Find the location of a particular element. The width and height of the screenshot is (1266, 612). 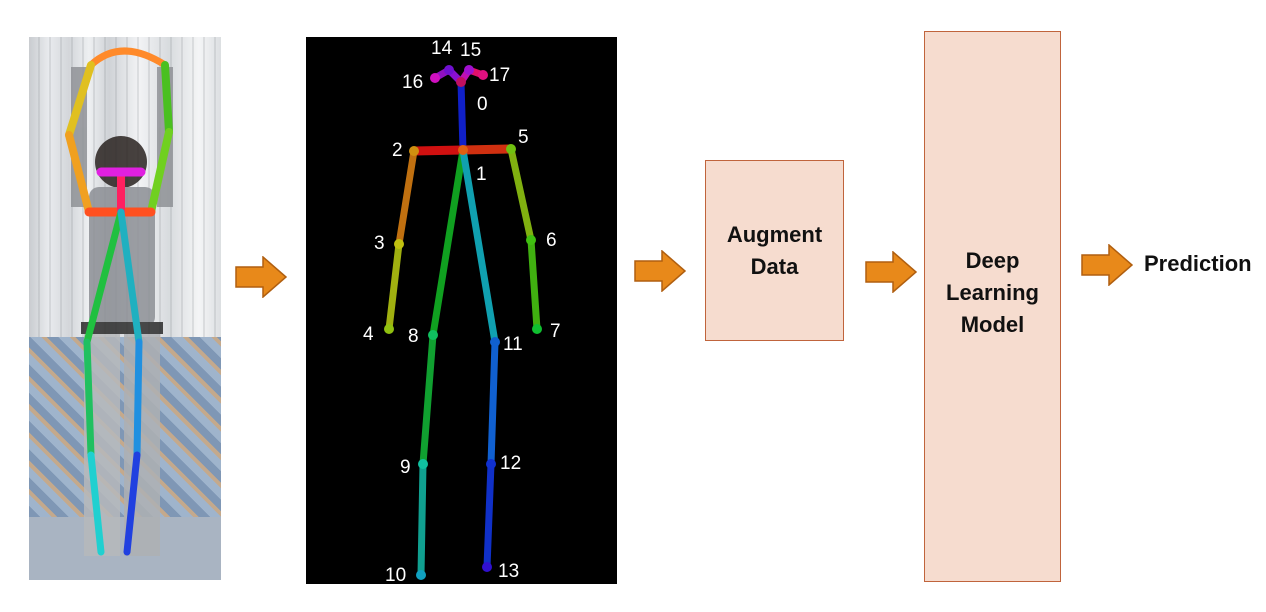

keypoint-label-10: 10 is located at coordinates (395, 574).